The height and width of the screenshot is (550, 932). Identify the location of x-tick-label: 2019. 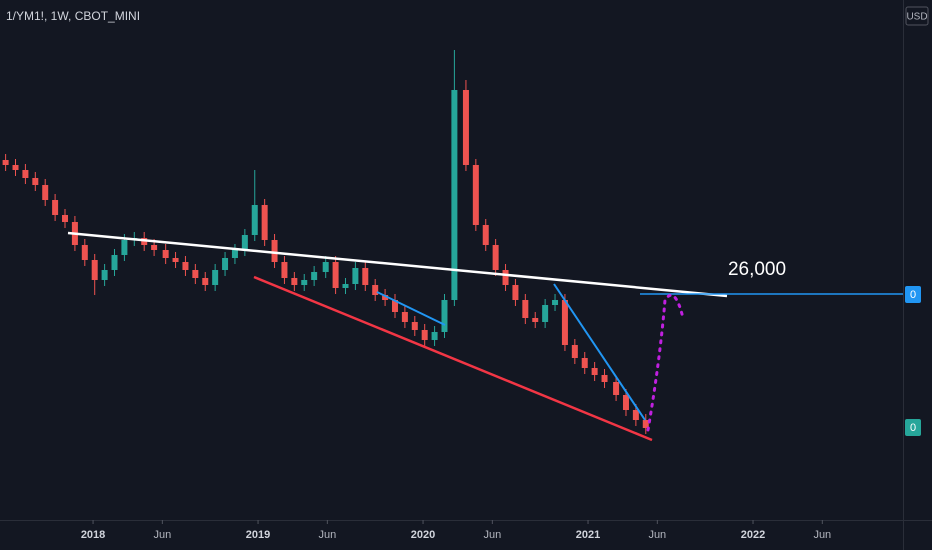
(258, 535).